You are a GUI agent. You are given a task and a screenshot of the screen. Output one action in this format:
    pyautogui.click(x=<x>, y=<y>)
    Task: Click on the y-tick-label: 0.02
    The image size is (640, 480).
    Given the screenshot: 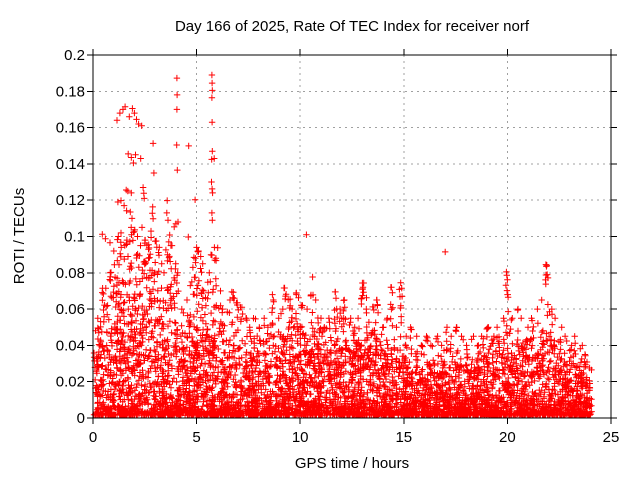 What is the action you would take?
    pyautogui.click(x=70, y=382)
    